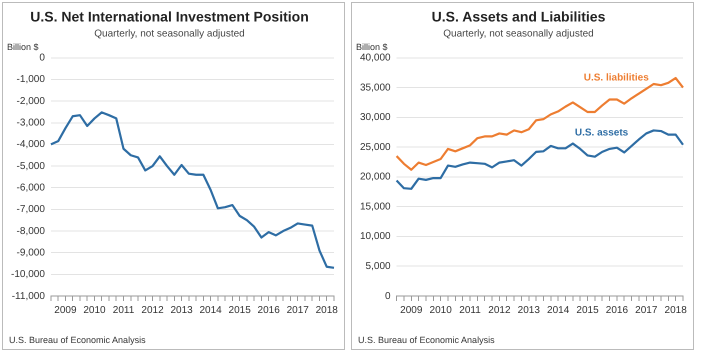 This screenshot has width=710, height=356. Describe the element at coordinates (617, 78) in the screenshot. I see `series-label: U.S. liabilities` at that location.